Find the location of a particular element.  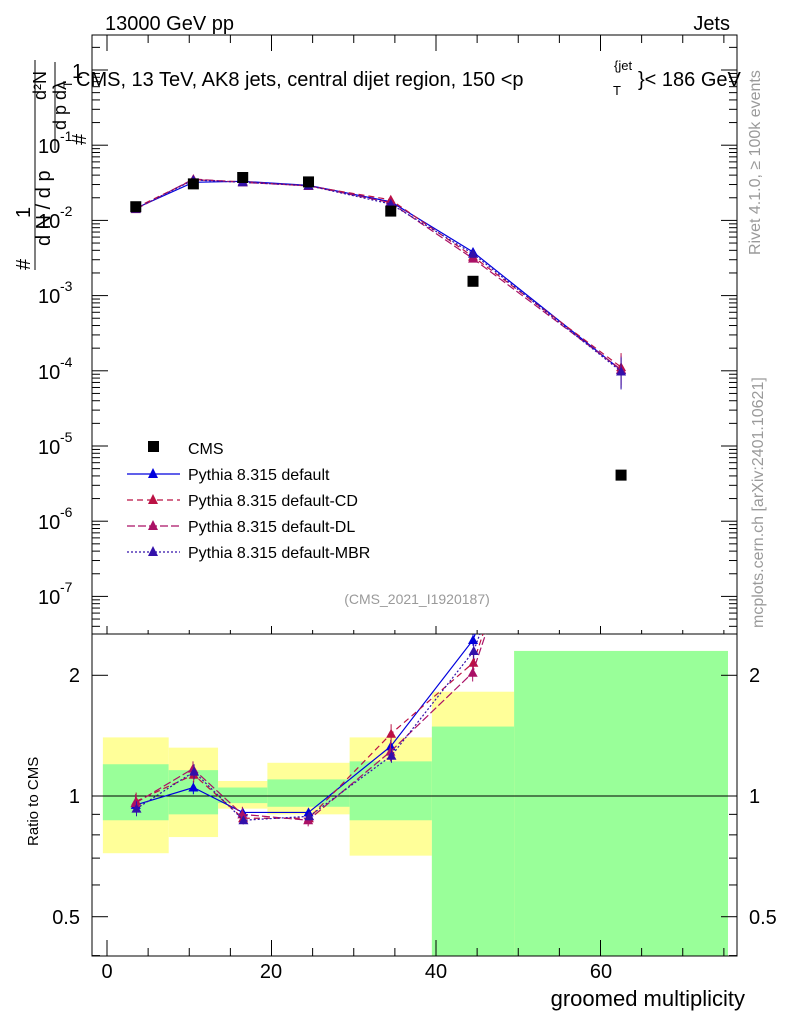

legend-cms-marker is located at coordinates (153, 446).